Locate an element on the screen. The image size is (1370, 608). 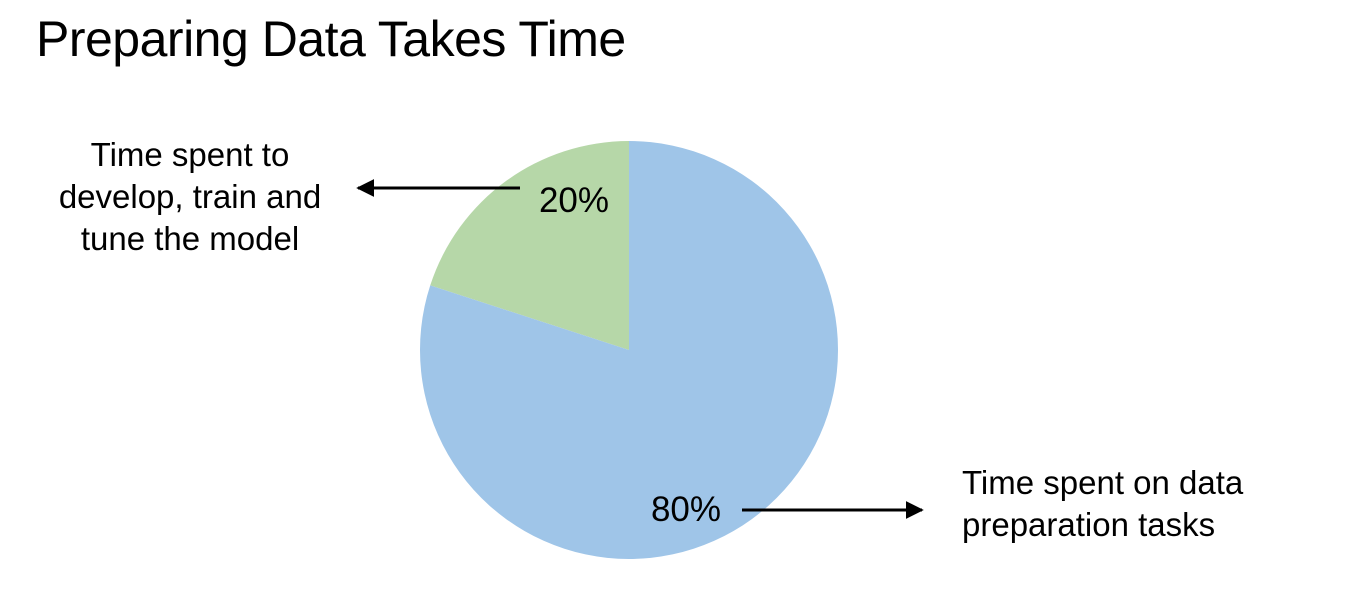
pie-labels: 20% 80% is located at coordinates (630, 355).